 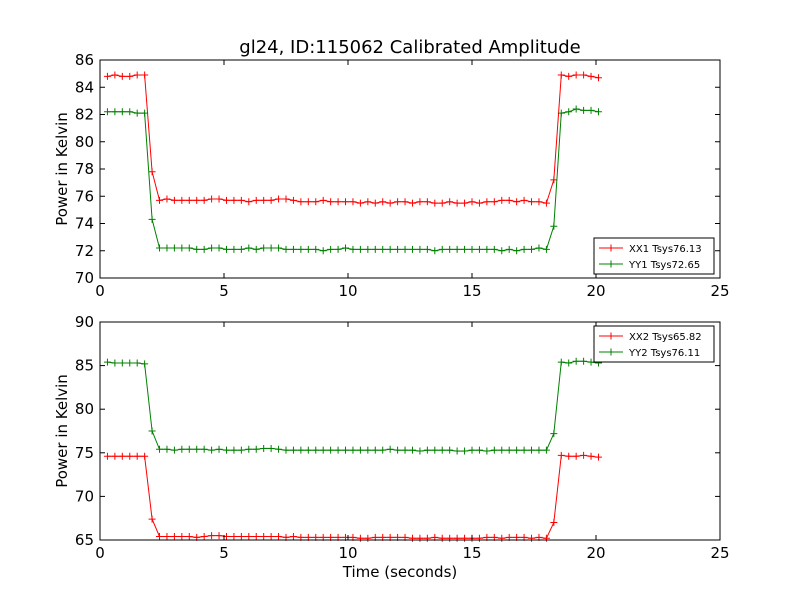 I want to click on x-tick-label: 25, so click(x=719, y=291).